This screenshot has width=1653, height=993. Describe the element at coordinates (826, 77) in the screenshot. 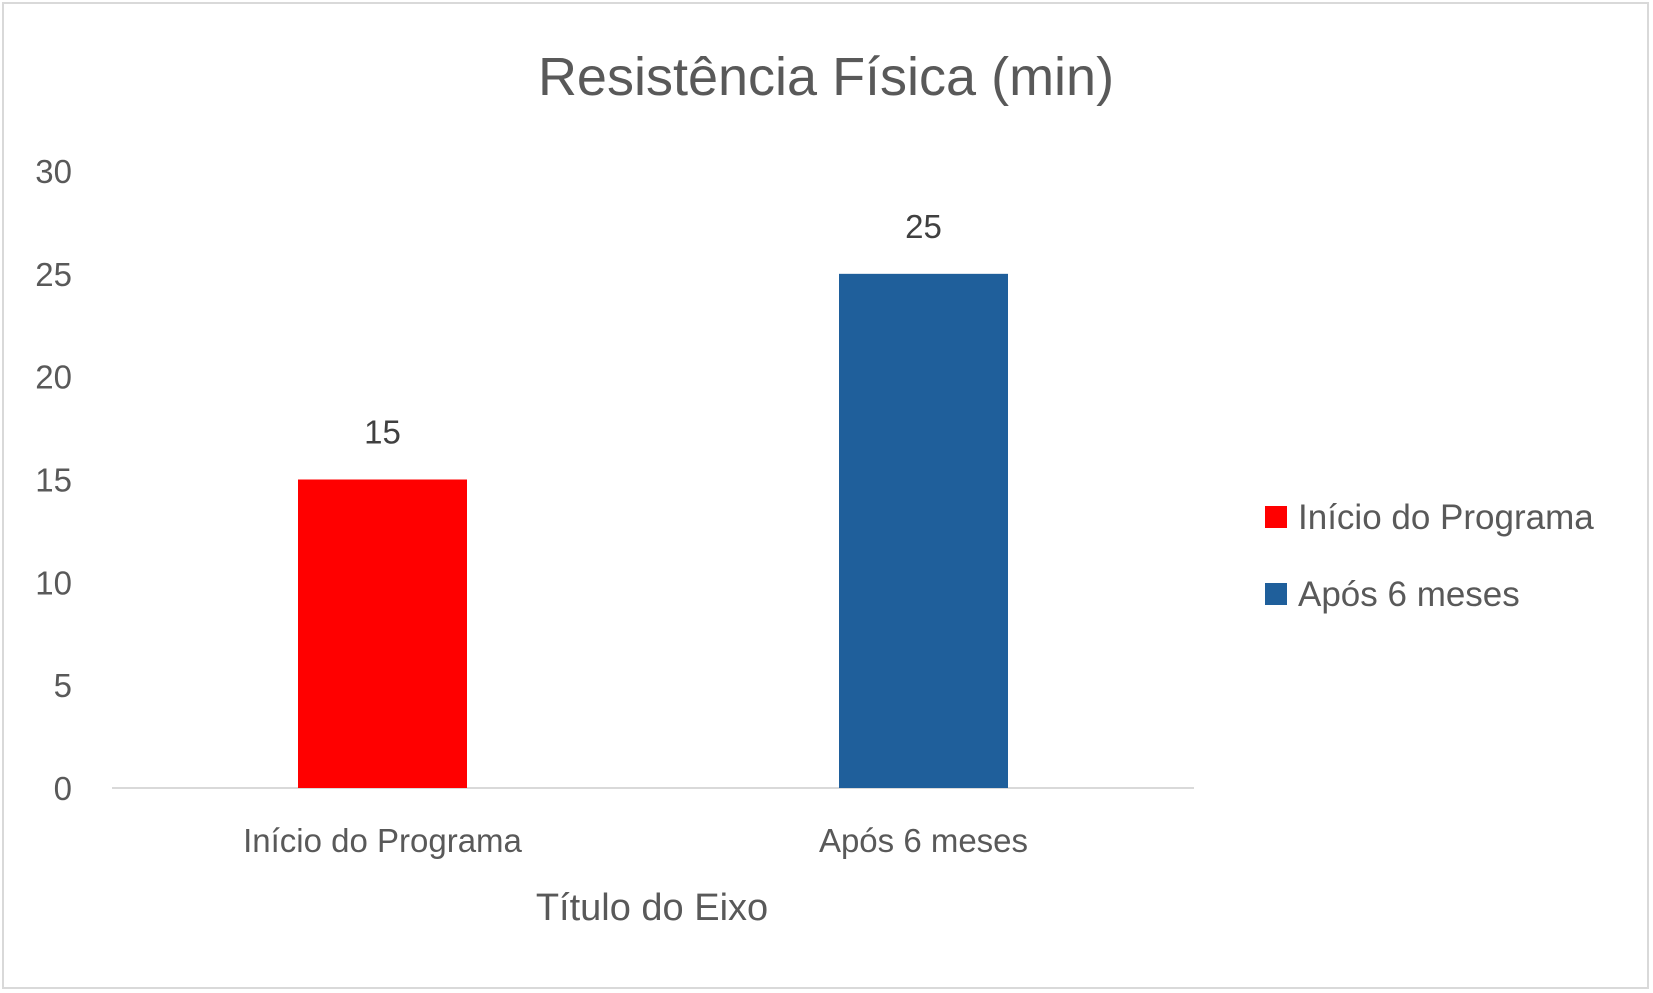

I see `chart-title: Resistência Física (min)` at that location.